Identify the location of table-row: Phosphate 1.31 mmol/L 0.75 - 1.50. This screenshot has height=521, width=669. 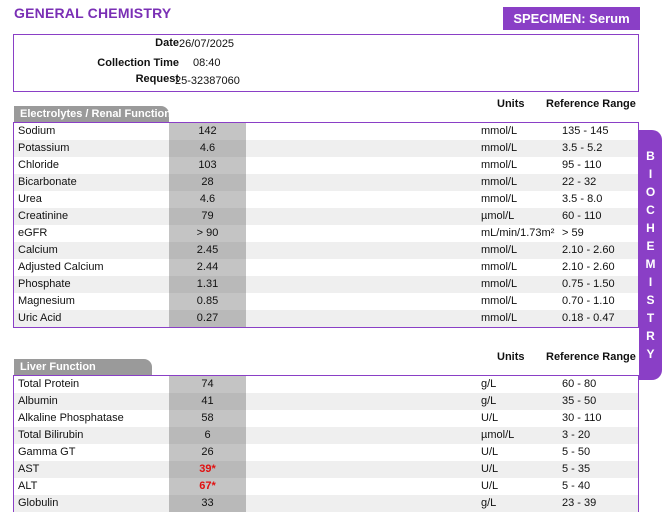
(326, 284).